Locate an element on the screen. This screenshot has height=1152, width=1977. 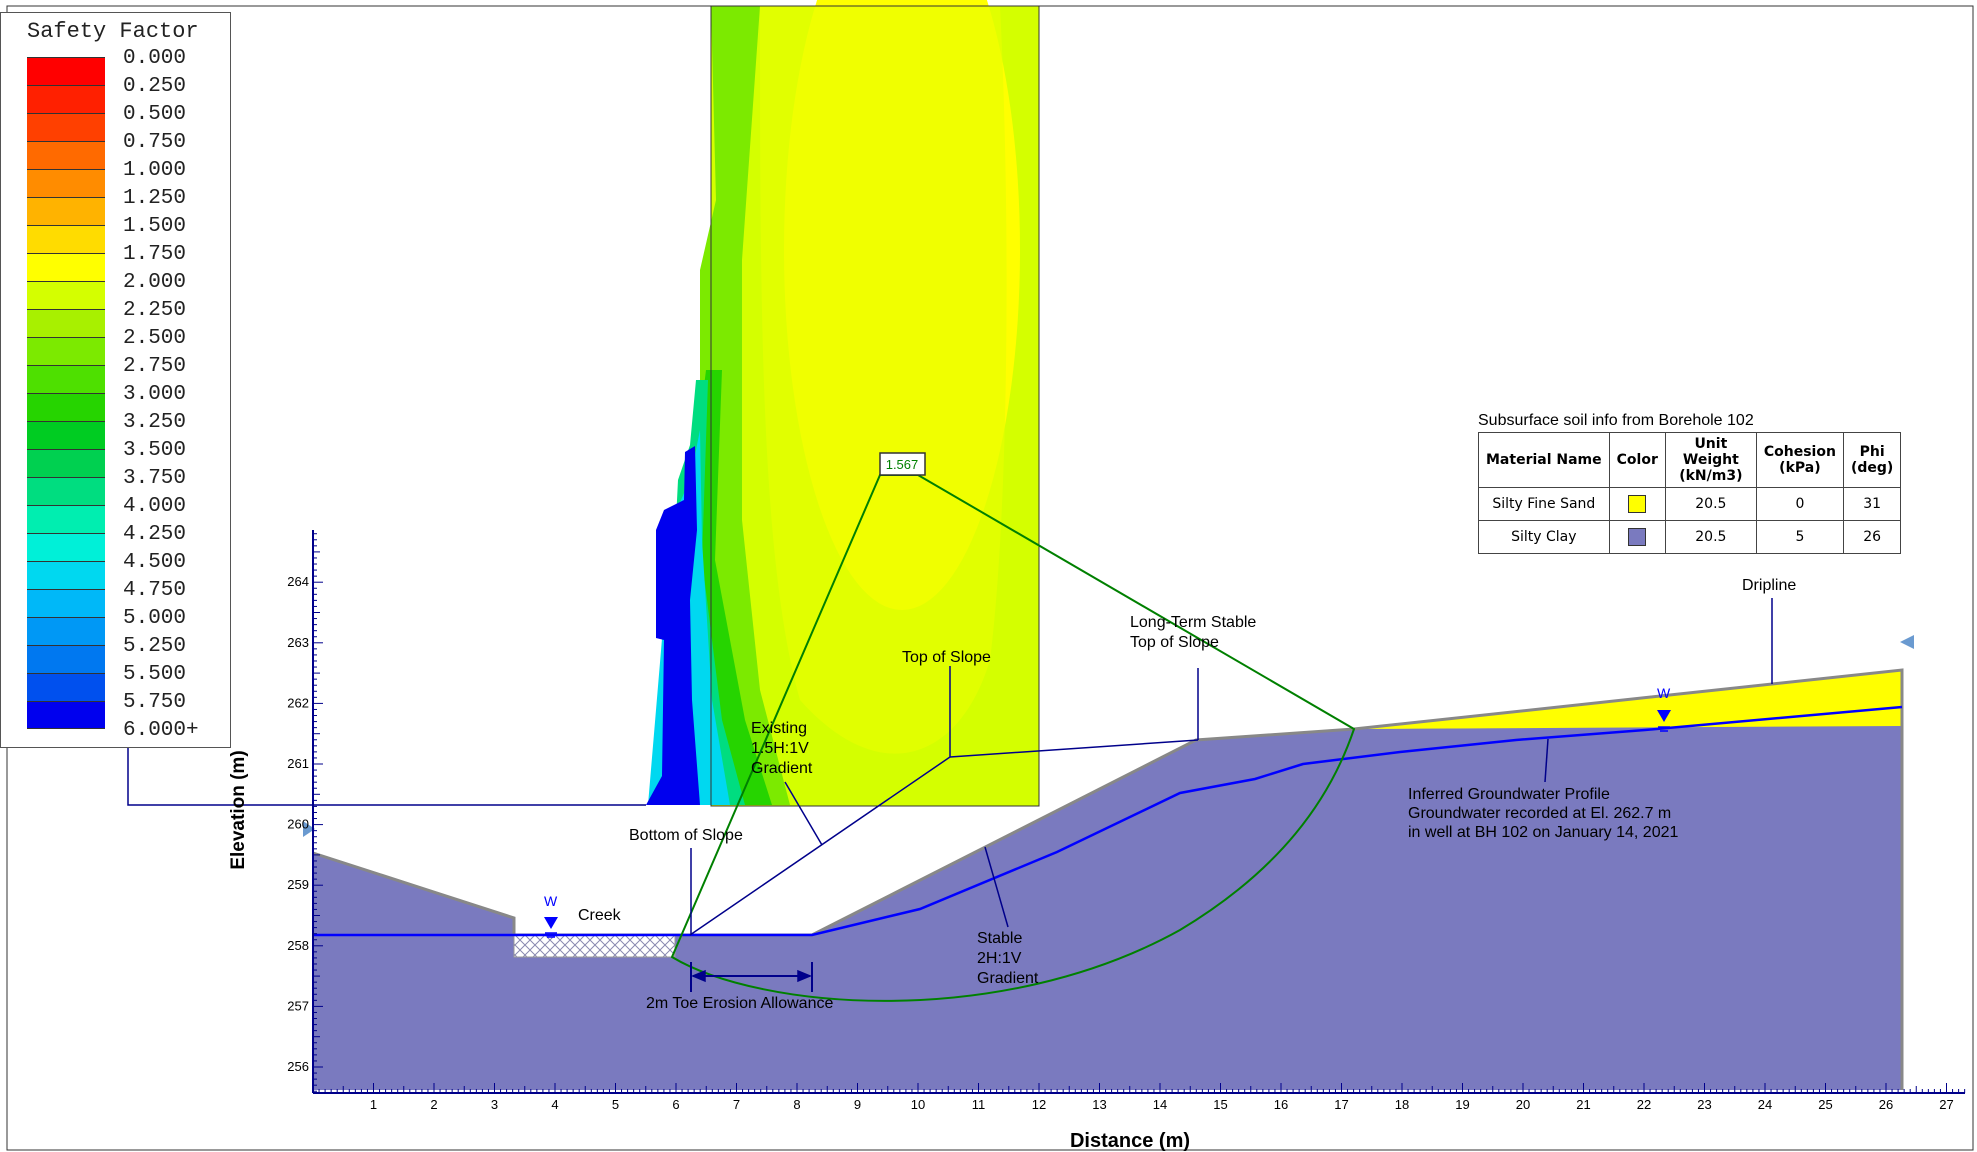
left-boundary-marker-icon is located at coordinates (309, 829).